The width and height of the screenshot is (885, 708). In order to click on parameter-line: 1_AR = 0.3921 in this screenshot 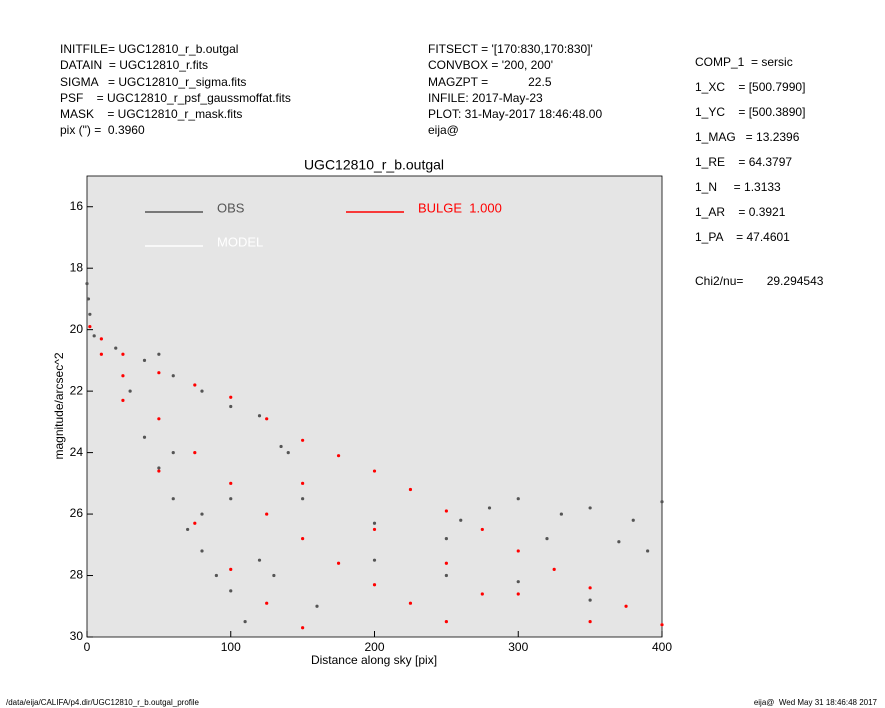, I will do `click(740, 212)`.